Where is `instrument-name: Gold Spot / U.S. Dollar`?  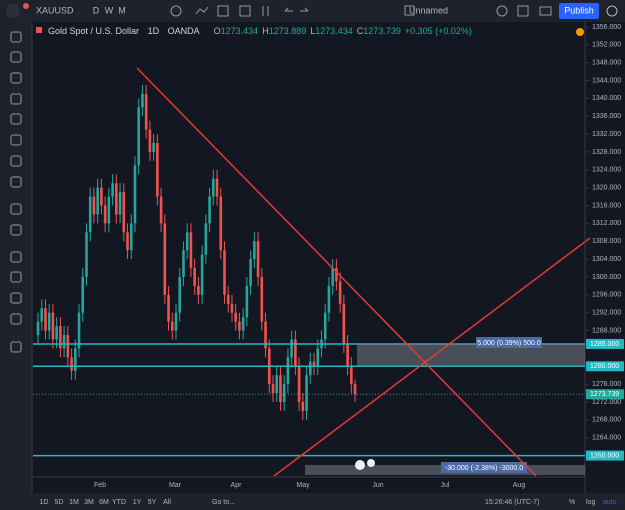 instrument-name: Gold Spot / U.S. Dollar is located at coordinates (93, 31).